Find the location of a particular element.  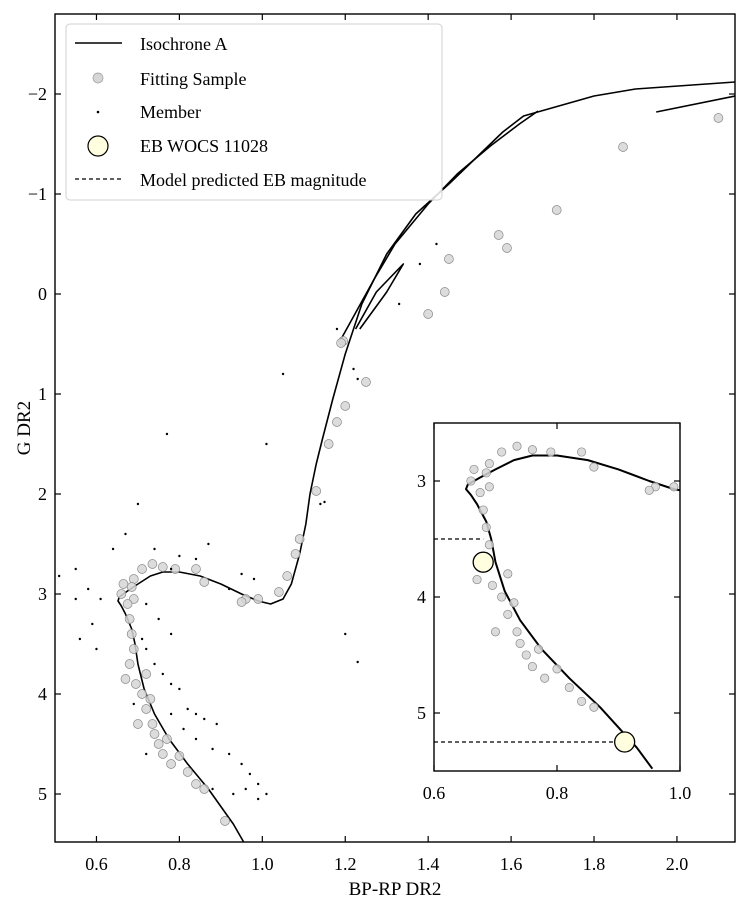

legend-eb-marker is located at coordinates (98, 146).